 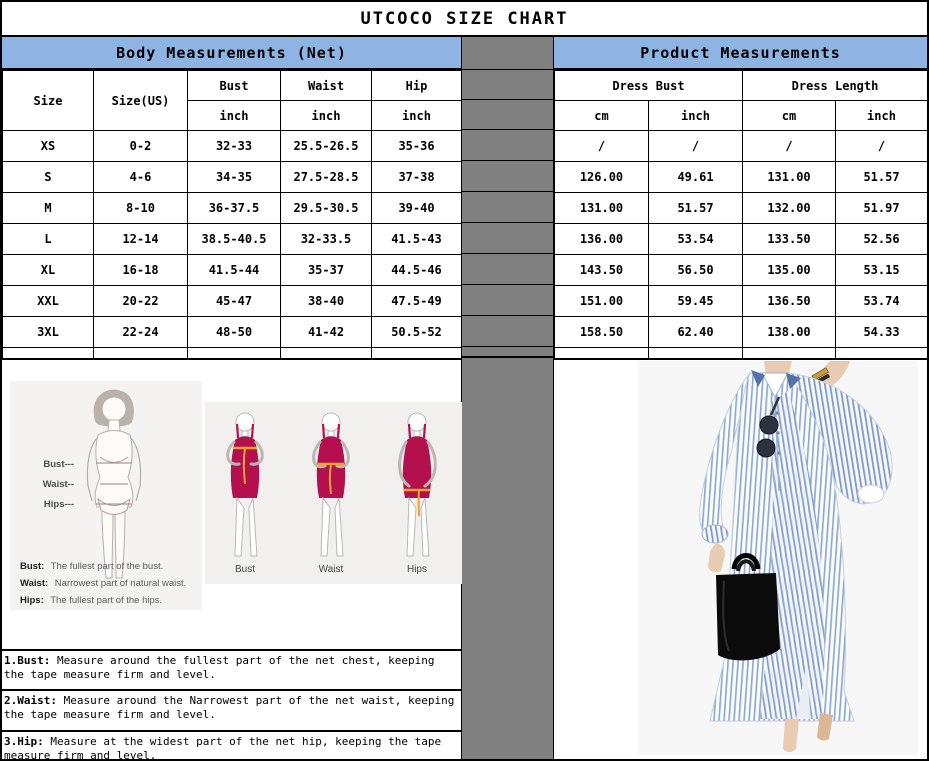 What do you see at coordinates (326, 270) in the screenshot?
I see `table-cell: 35-37` at bounding box center [326, 270].